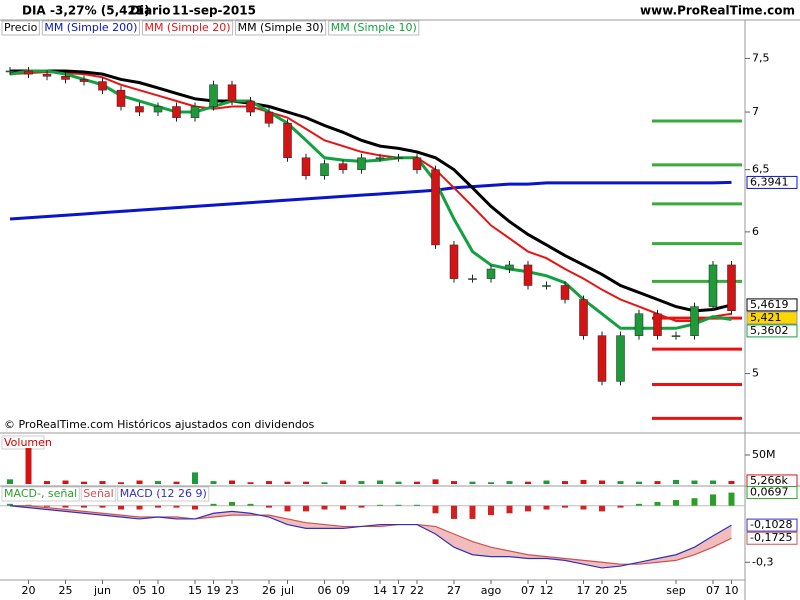  What do you see at coordinates (764, 454) in the screenshot?
I see `y-tick-label: 50M` at bounding box center [764, 454].